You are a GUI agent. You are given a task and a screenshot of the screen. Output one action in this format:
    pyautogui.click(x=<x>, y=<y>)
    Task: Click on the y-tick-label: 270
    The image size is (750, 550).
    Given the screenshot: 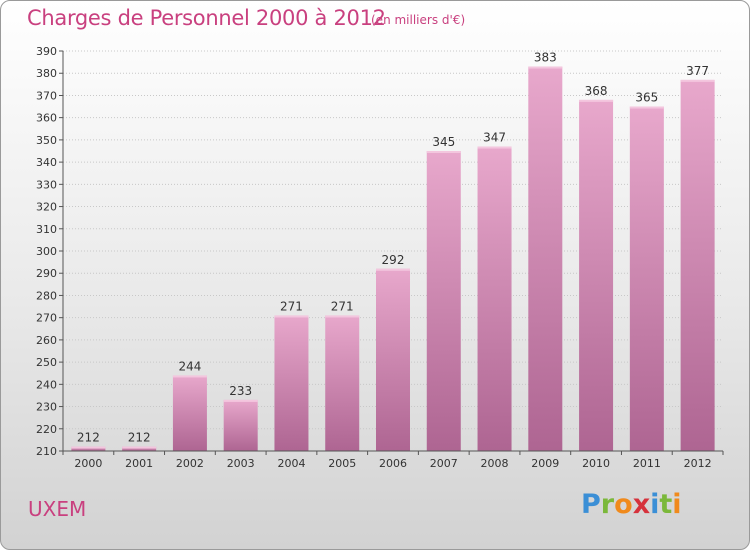 What is the action you would take?
    pyautogui.click(x=46, y=318)
    